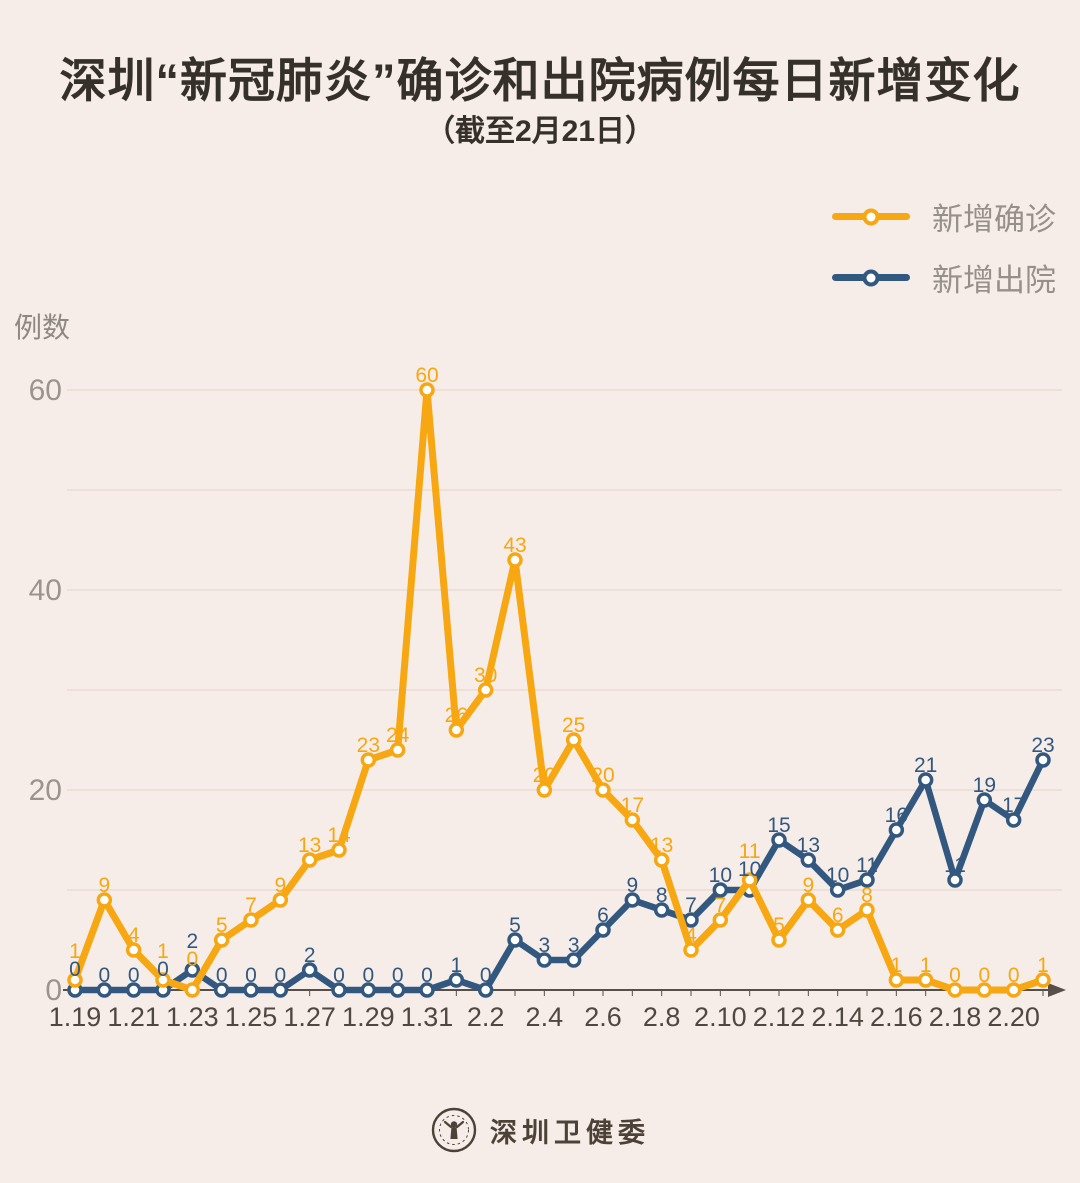 The width and height of the screenshot is (1080, 1183). Describe the element at coordinates (838, 915) in the screenshot. I see `confirmed-value-label: 6` at that location.